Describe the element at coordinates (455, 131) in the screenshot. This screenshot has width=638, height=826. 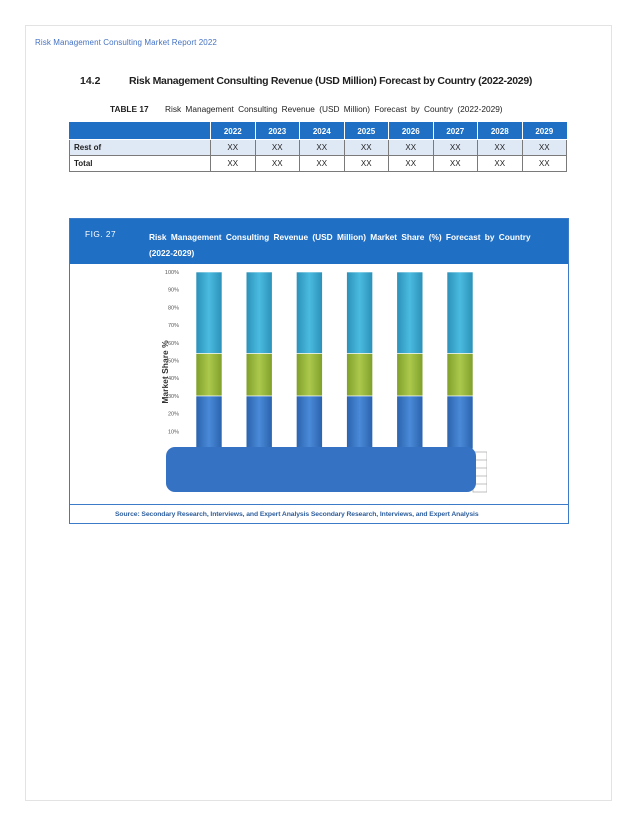
I see `column-header: 2027` at that location.